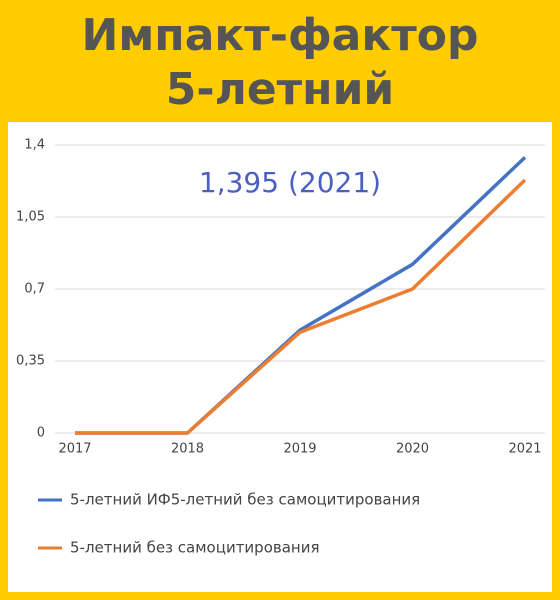 The height and width of the screenshot is (600, 560). Describe the element at coordinates (34, 289) in the screenshot. I see `y-tick-label: 0,7` at that location.